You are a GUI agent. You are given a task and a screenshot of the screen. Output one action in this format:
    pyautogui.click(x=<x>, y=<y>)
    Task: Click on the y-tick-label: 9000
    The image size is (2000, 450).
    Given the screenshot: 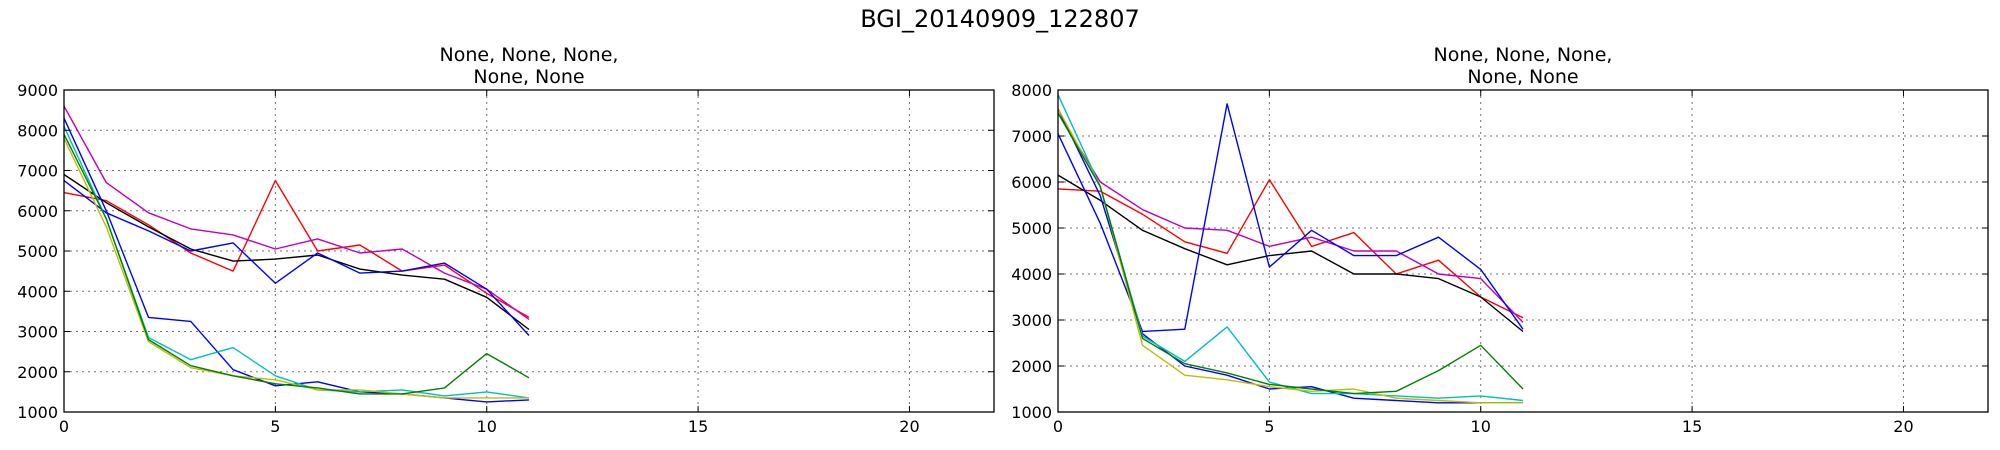 What is the action you would take?
    pyautogui.click(x=37, y=90)
    